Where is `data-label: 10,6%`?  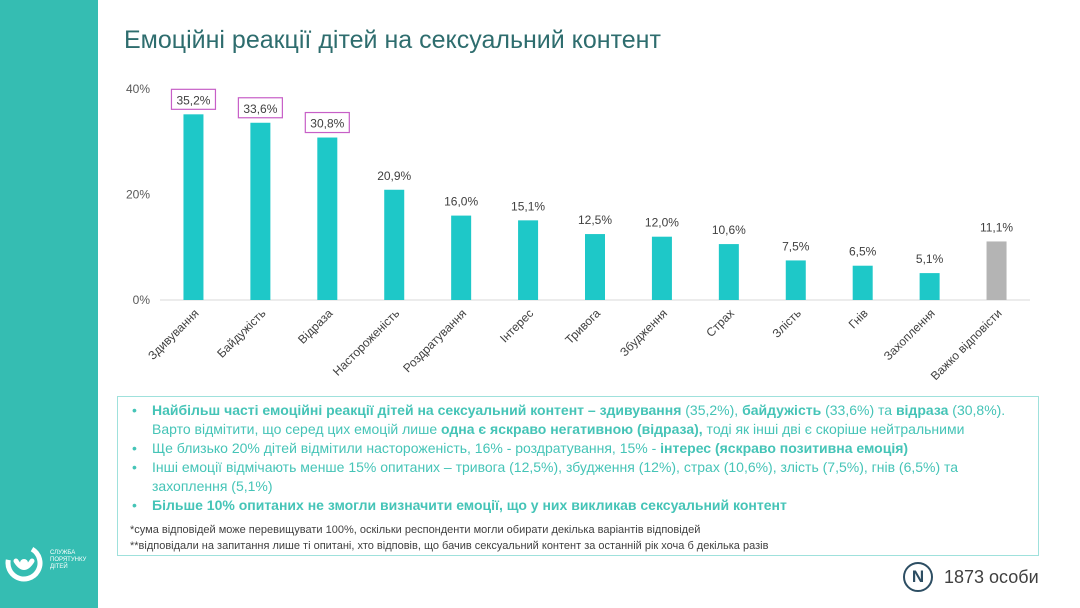 data-label: 10,6% is located at coordinates (729, 230).